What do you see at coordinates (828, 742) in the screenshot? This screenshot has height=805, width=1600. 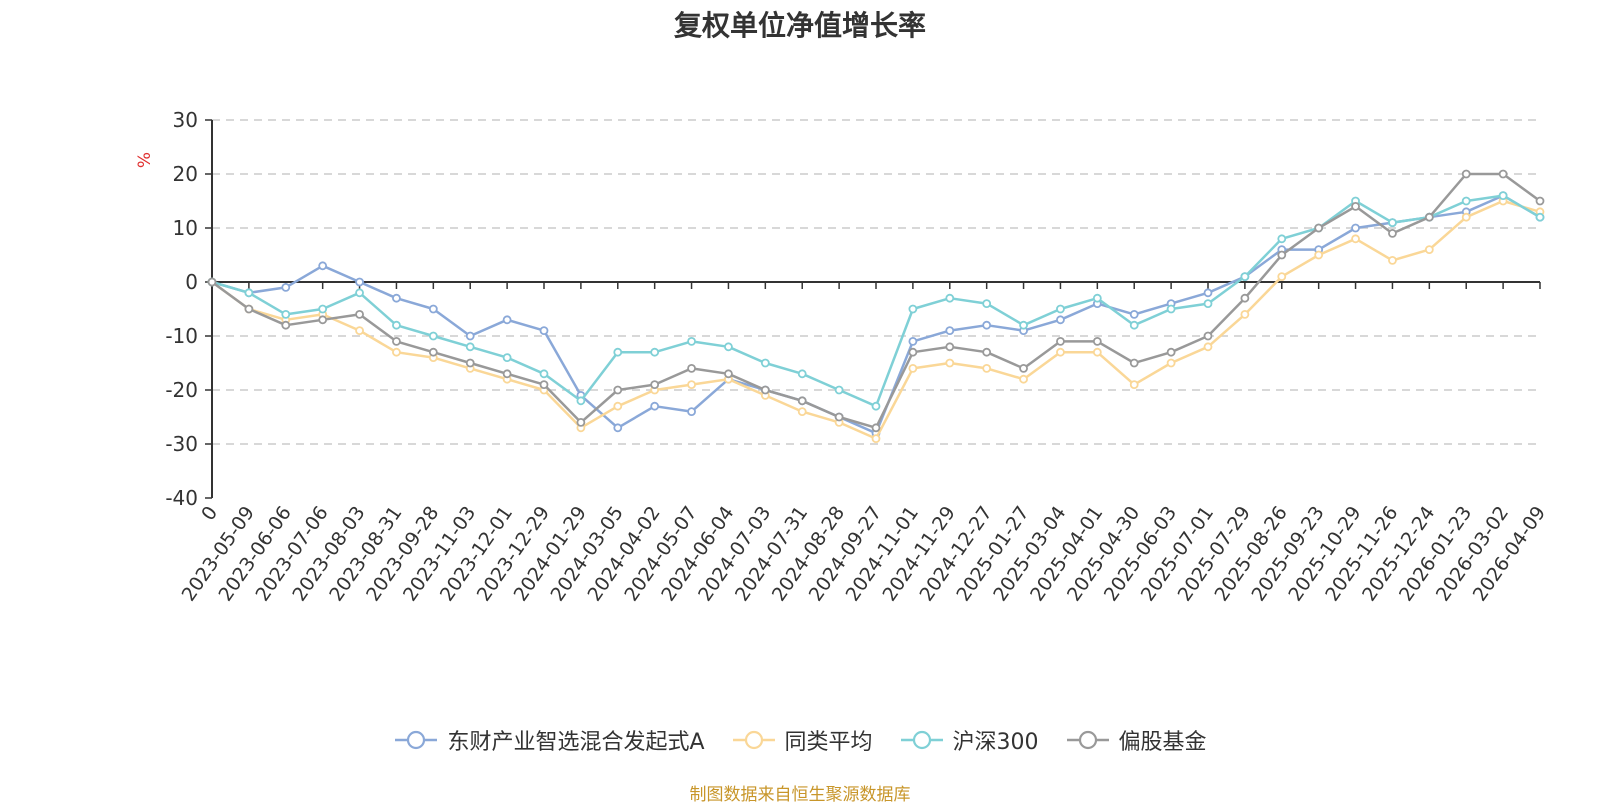 I see `legend-label: 同类平均` at bounding box center [828, 742].